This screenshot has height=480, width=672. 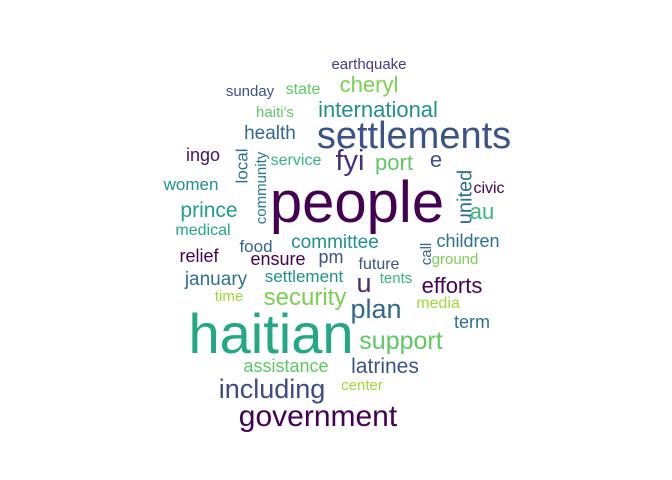 I want to click on cloud-word: security, so click(x=305, y=297).